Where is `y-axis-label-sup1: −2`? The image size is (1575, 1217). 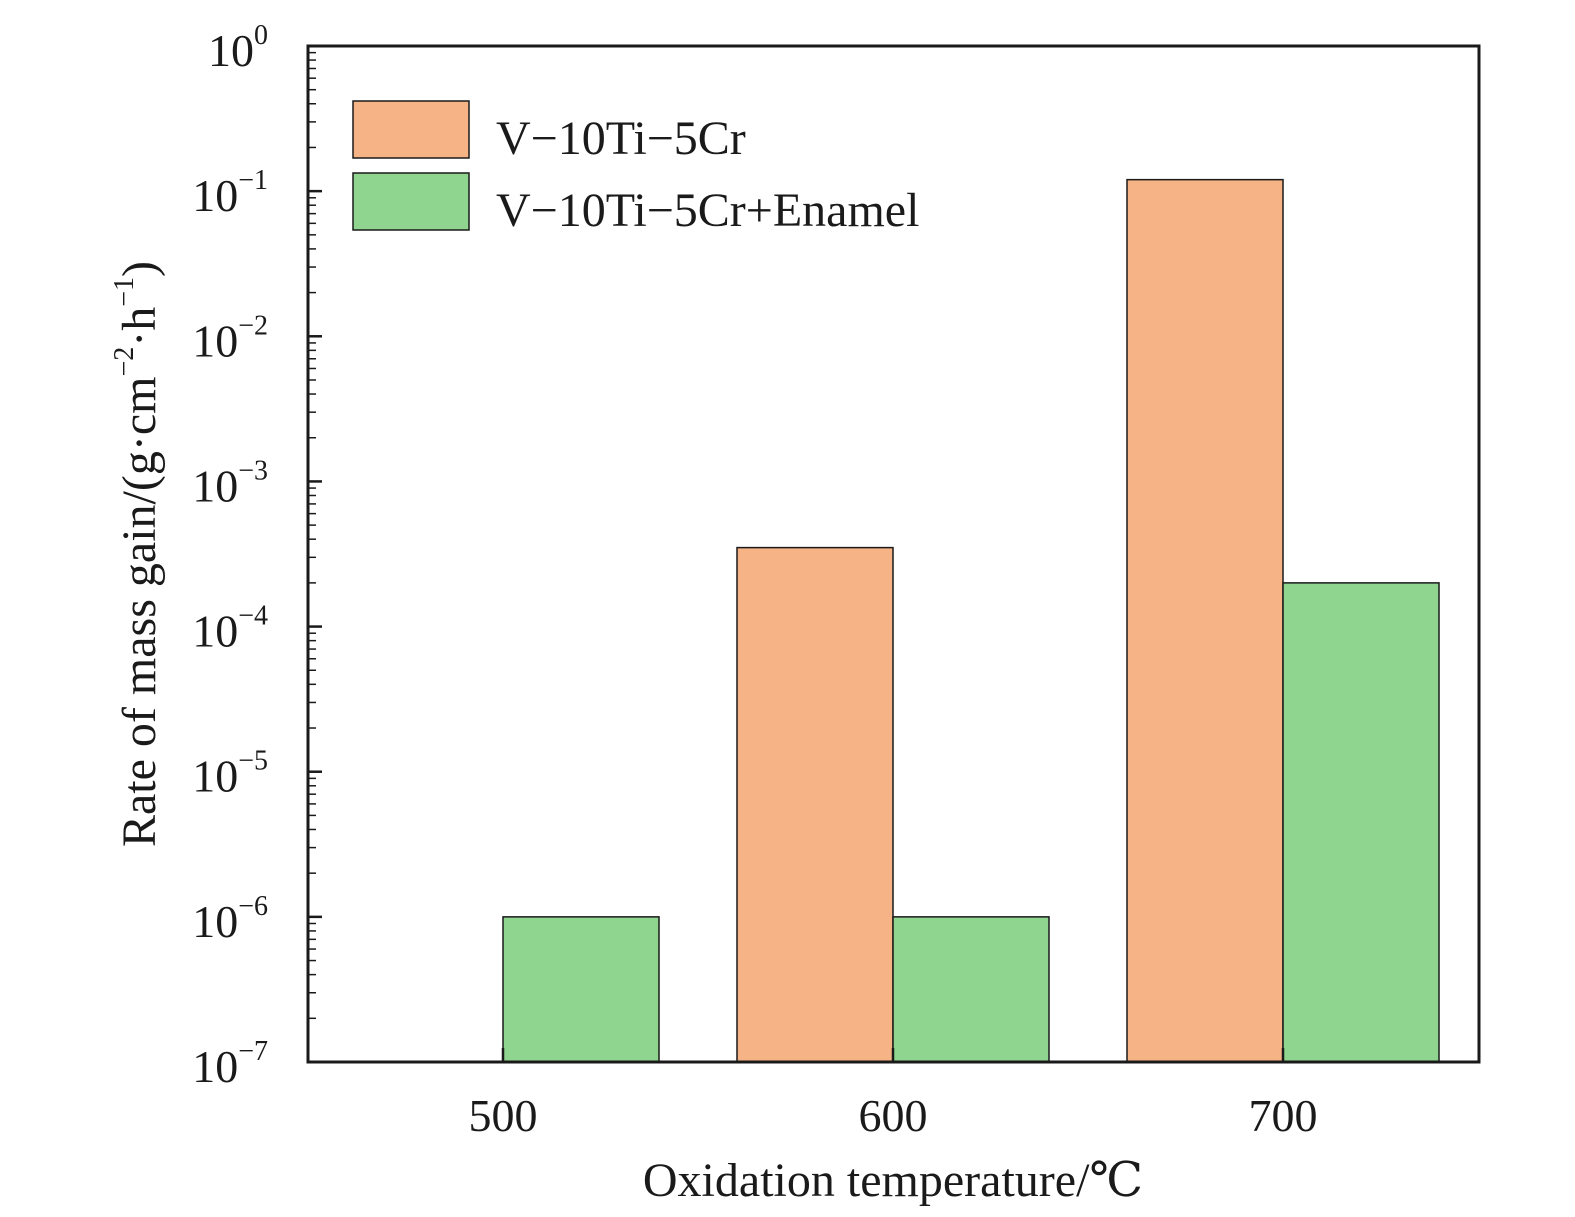 y-axis-label-sup1: −2 is located at coordinates (124, 362).